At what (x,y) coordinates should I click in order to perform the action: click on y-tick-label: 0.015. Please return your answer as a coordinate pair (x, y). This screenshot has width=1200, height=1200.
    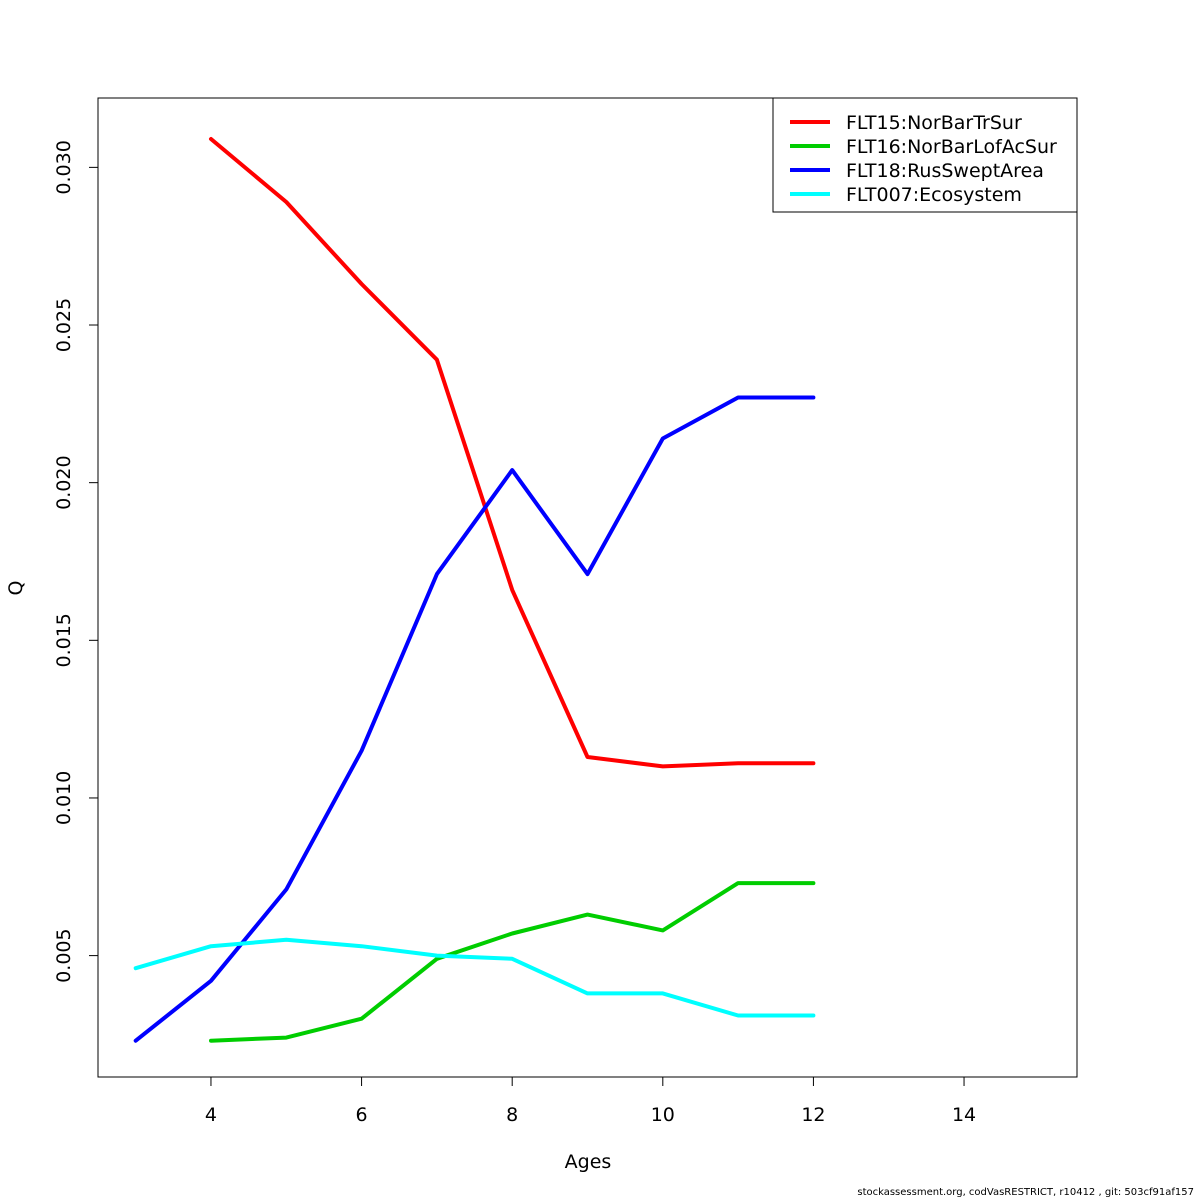
    Looking at the image, I should click on (64, 640).